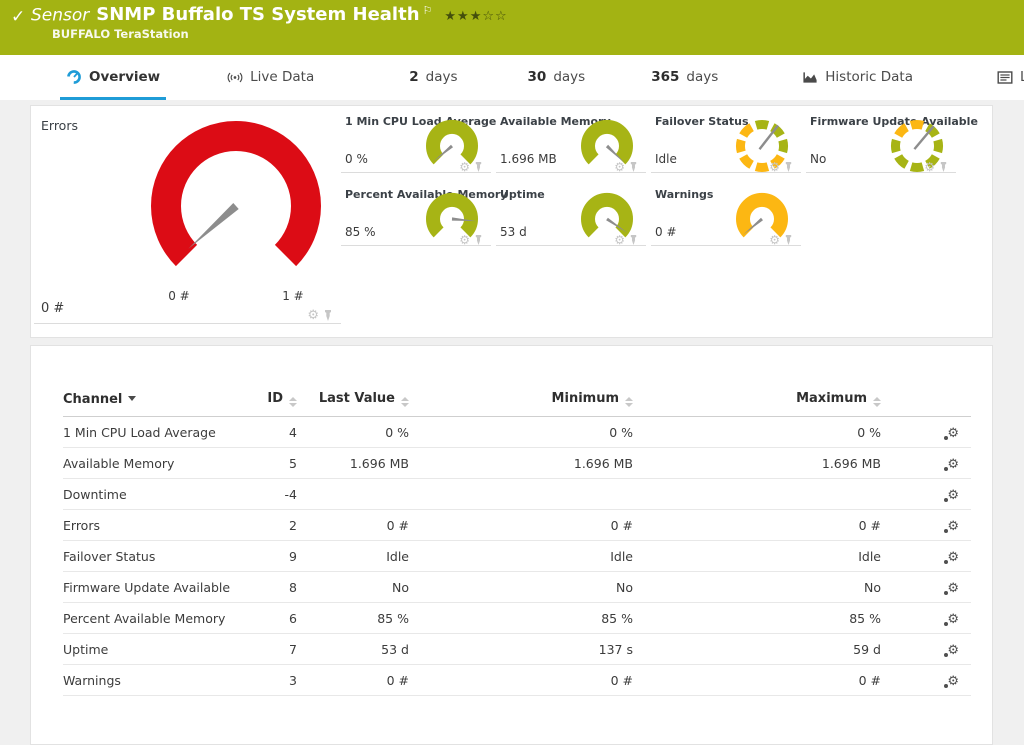  I want to click on cell-channel: Percent Available Memory, so click(163, 618).